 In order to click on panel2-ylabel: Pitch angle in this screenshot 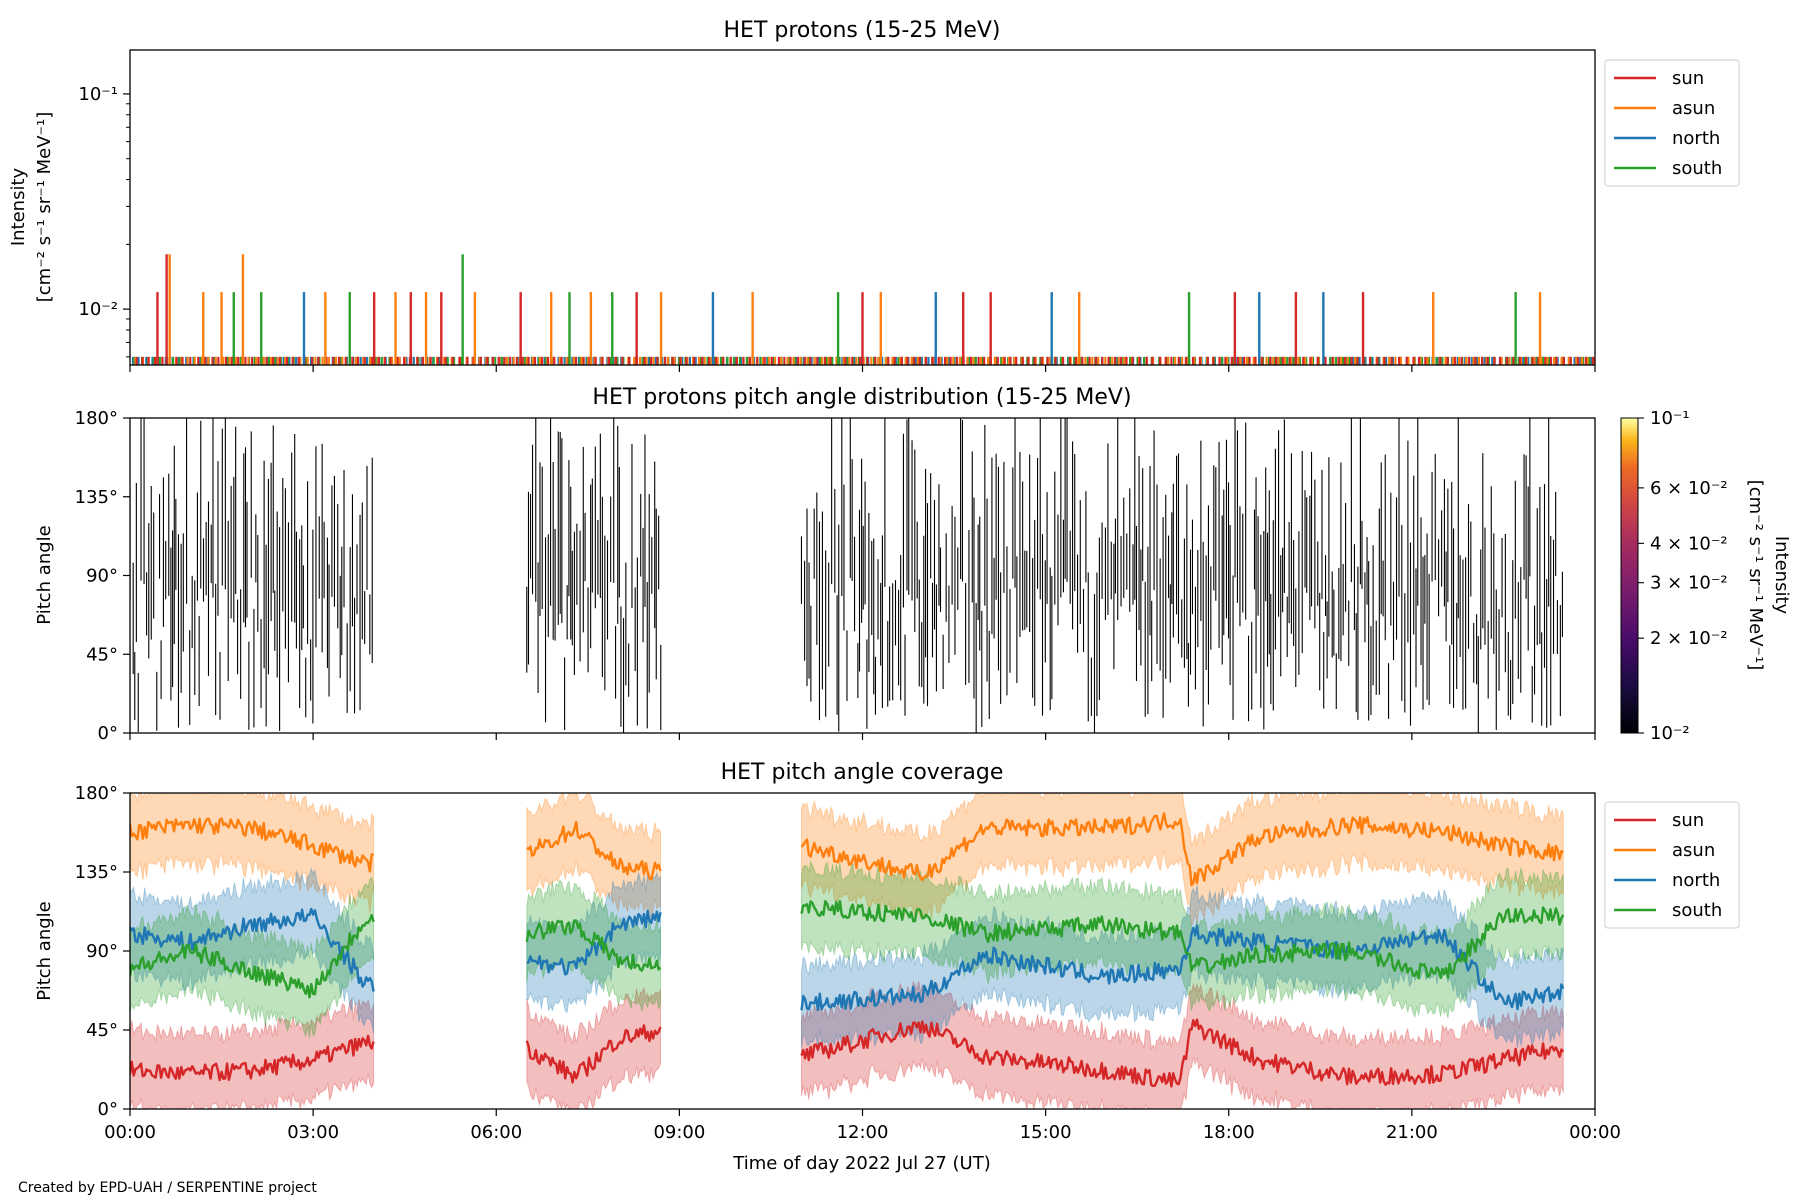, I will do `click(44, 574)`.